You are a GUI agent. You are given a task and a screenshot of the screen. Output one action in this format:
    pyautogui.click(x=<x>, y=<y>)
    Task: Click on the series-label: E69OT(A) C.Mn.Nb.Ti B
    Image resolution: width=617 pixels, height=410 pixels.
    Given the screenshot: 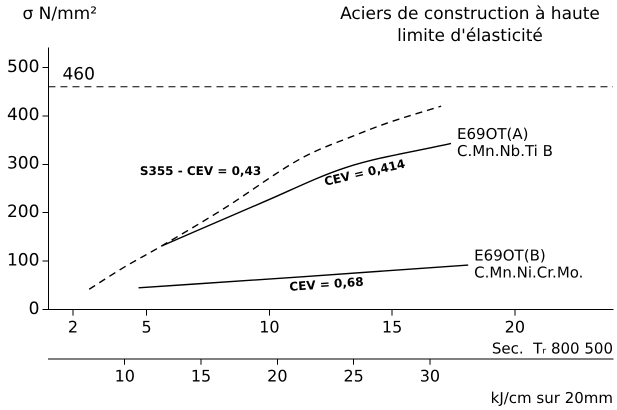 What is the action you would take?
    pyautogui.click(x=505, y=142)
    